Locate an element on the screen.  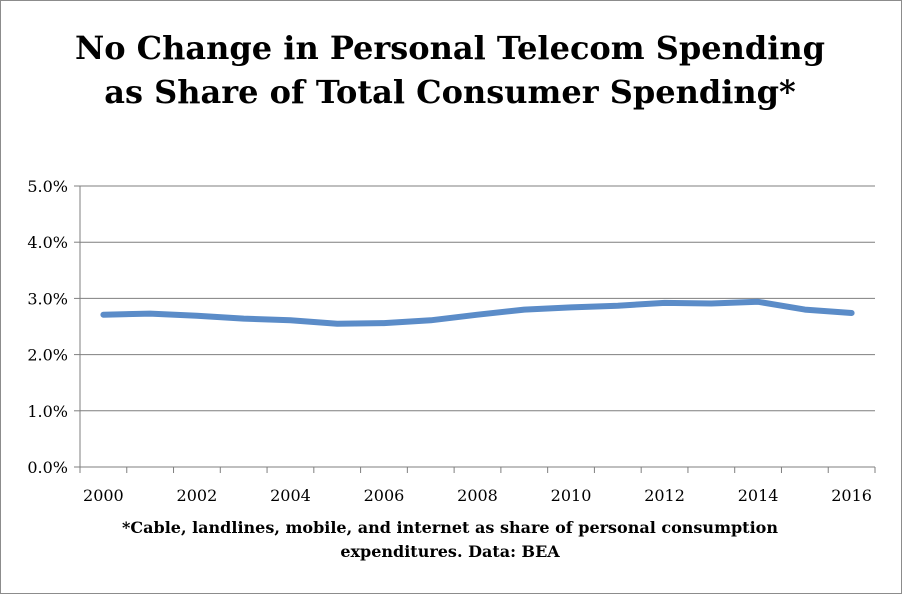
x-tick-label: 2006 is located at coordinates (384, 495).